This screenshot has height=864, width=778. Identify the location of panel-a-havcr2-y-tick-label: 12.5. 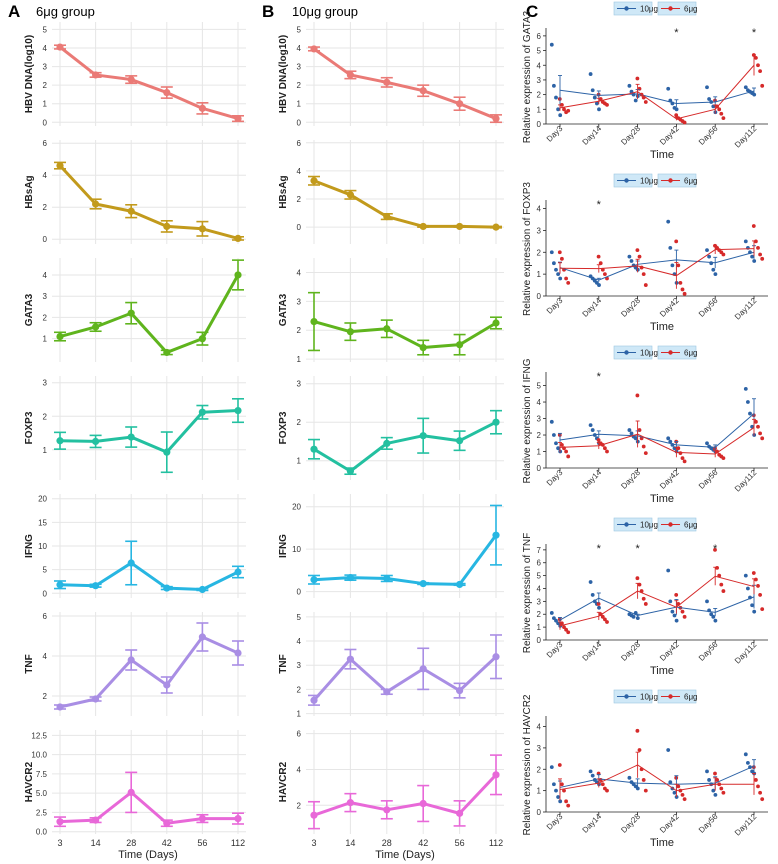
(39, 735).